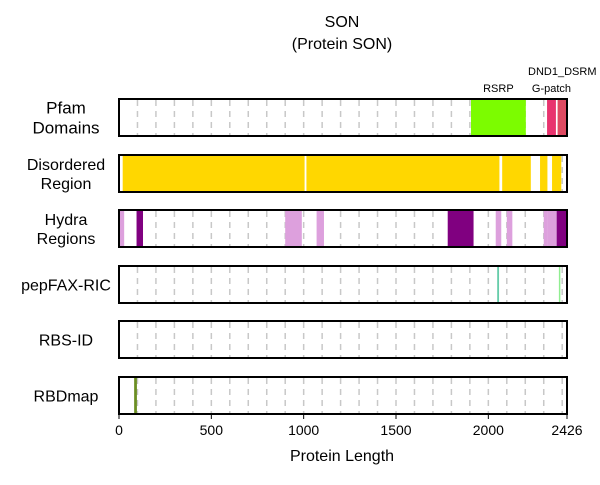 The image size is (600, 485). I want to click on x-tick-label: 1000, so click(303, 430).